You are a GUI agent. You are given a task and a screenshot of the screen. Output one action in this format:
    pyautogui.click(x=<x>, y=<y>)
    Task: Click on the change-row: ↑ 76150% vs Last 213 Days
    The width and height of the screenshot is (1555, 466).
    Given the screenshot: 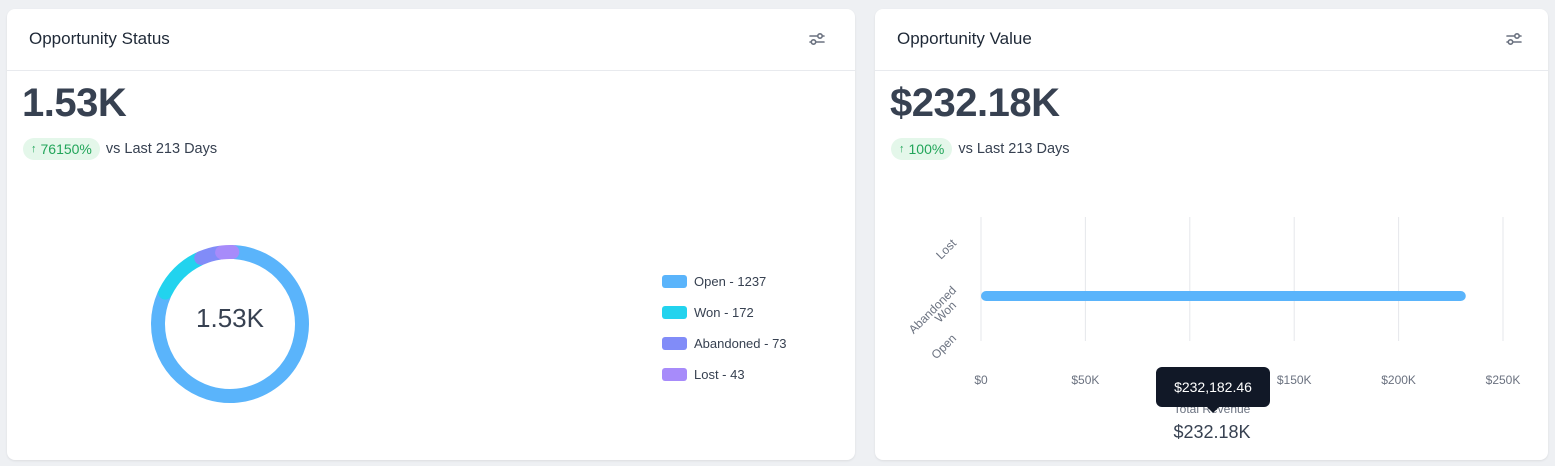 What is the action you would take?
    pyautogui.click(x=120, y=149)
    